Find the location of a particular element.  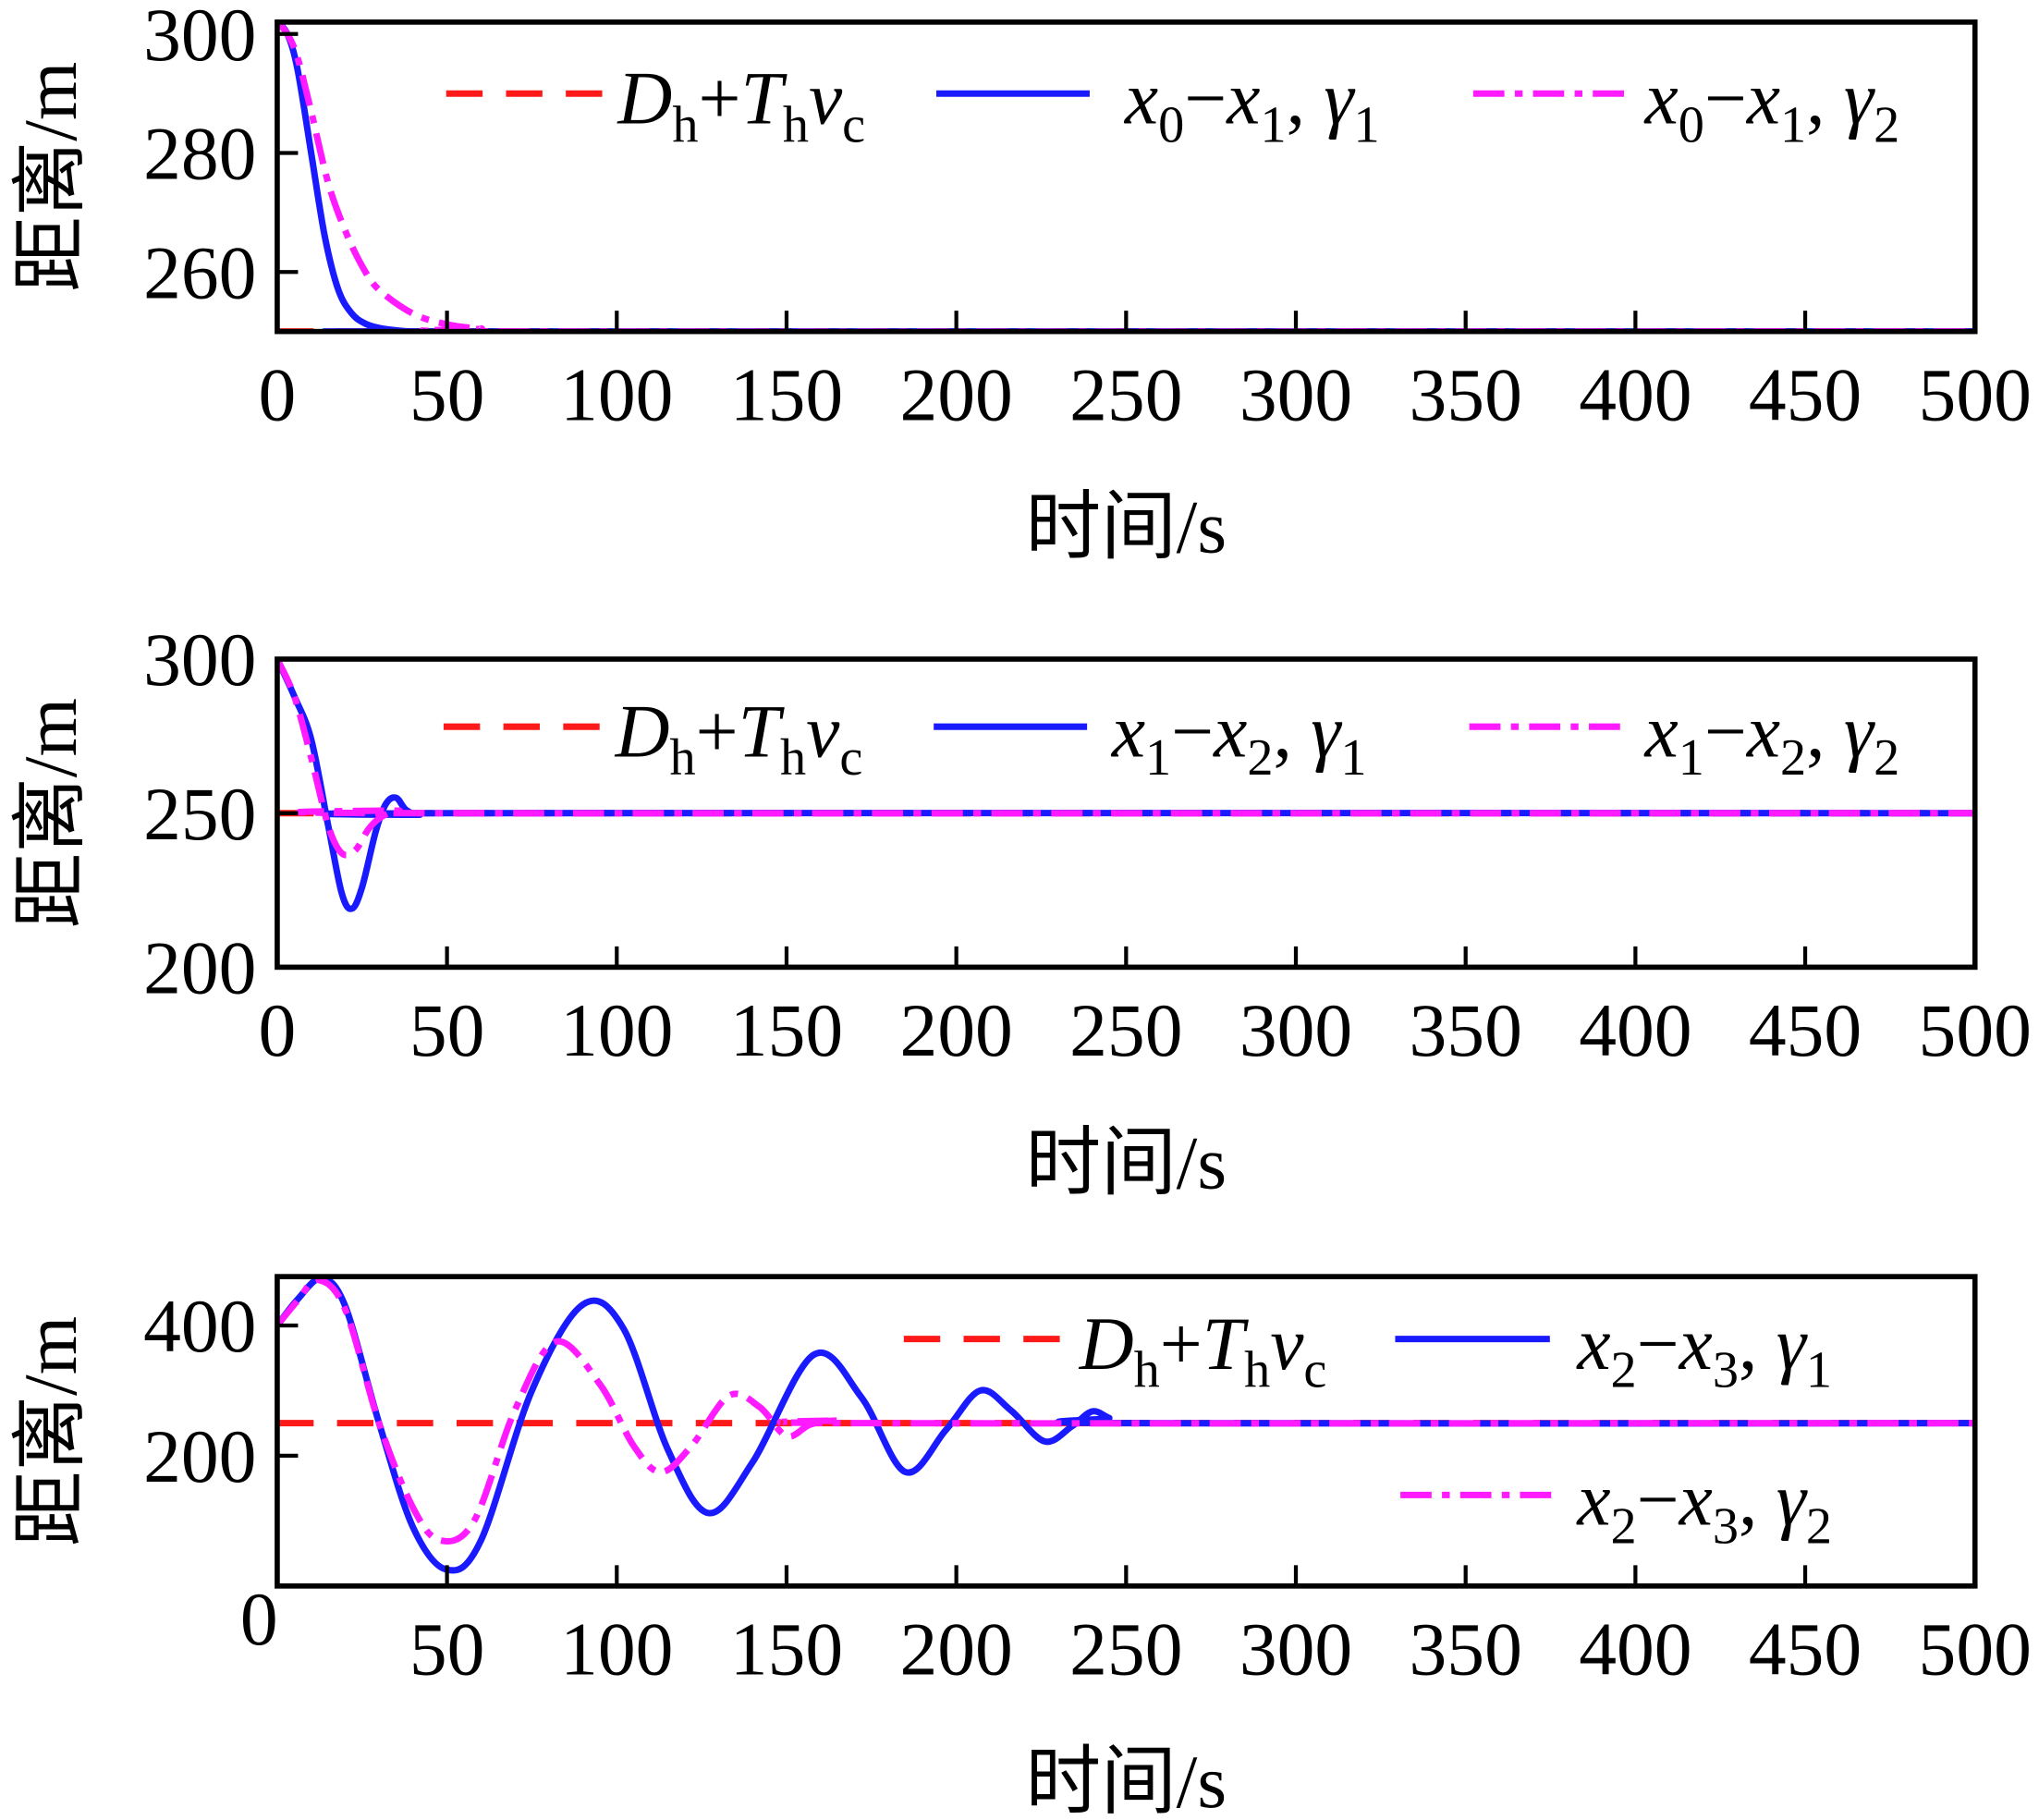

legend: Dh+Thvc x0−x1, γ1 x0−x1, γ2 is located at coordinates (1172, 105).